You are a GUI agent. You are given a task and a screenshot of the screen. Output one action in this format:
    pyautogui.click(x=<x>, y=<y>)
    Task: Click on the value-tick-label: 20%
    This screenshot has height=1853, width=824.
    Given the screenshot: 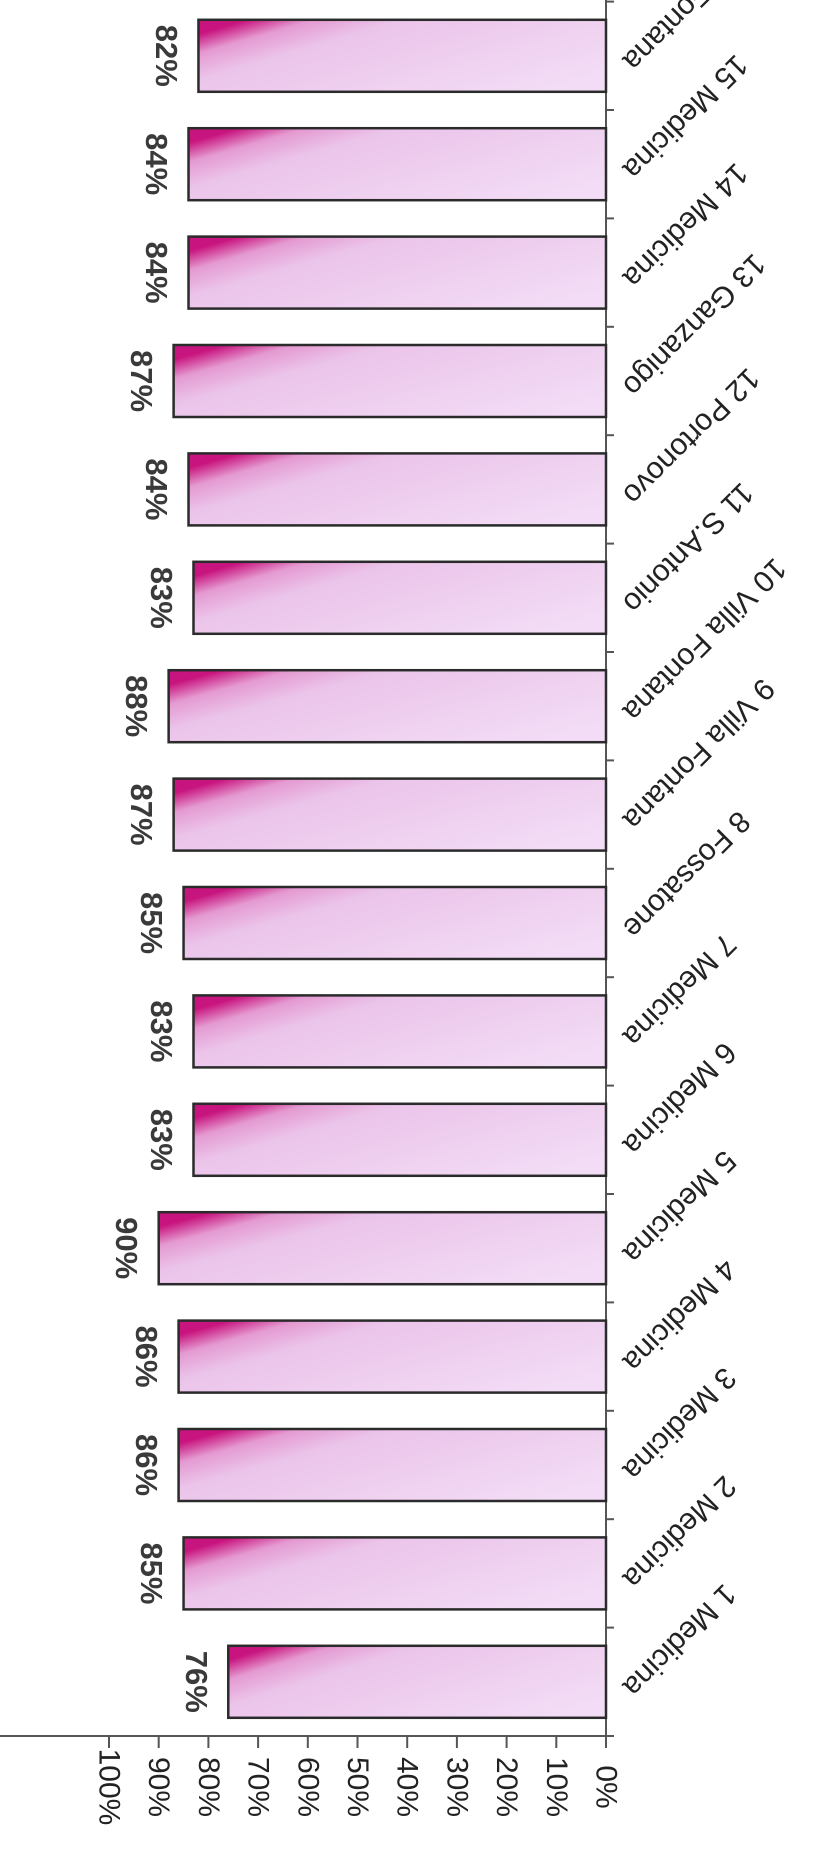 What is the action you would take?
    pyautogui.click(x=506, y=1787)
    